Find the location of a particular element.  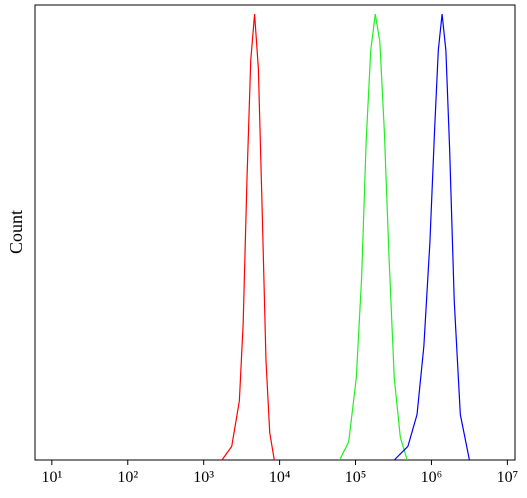

x-tick-label: 10¹ is located at coordinates (51, 477).